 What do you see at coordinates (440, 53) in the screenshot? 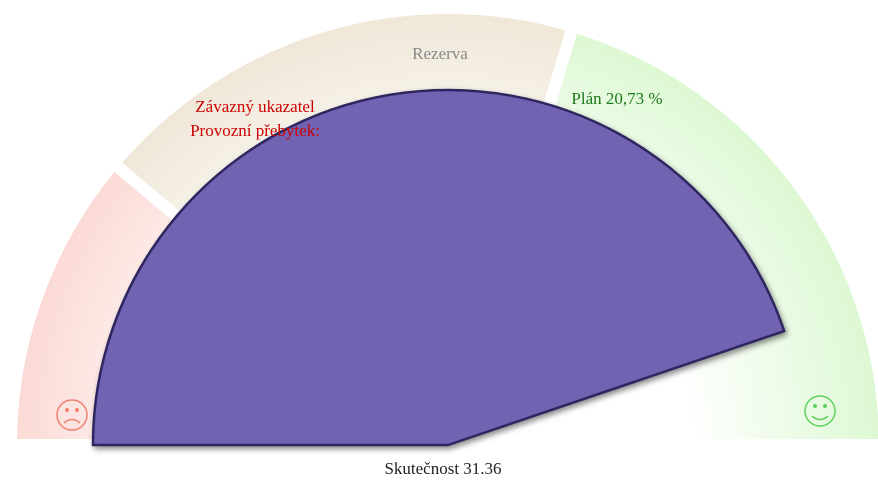
I see `band-label: Rezerva` at bounding box center [440, 53].